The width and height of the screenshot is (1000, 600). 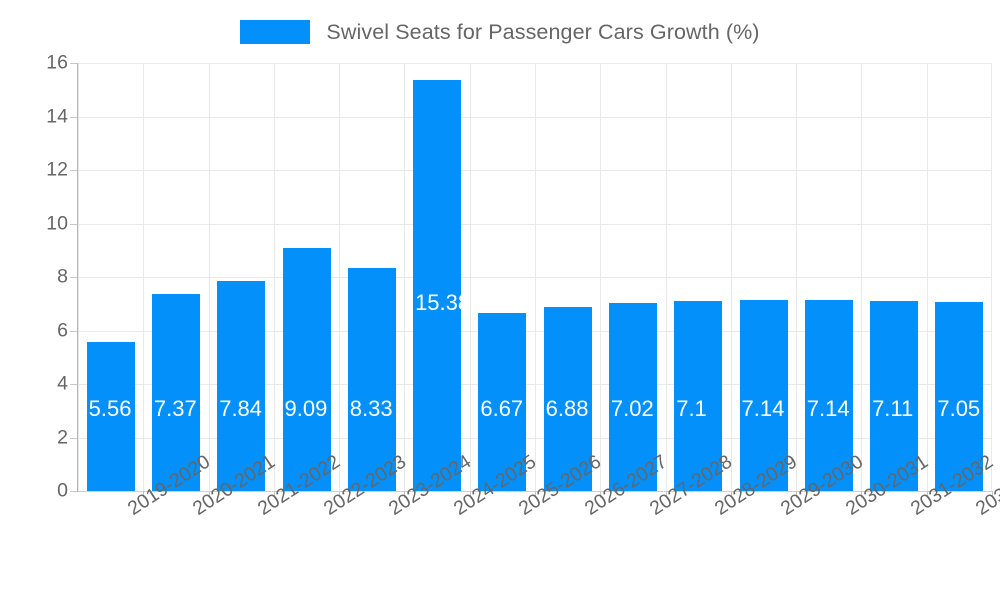 I want to click on x-axis-tick-label: 2024-2025, so click(x=495, y=485).